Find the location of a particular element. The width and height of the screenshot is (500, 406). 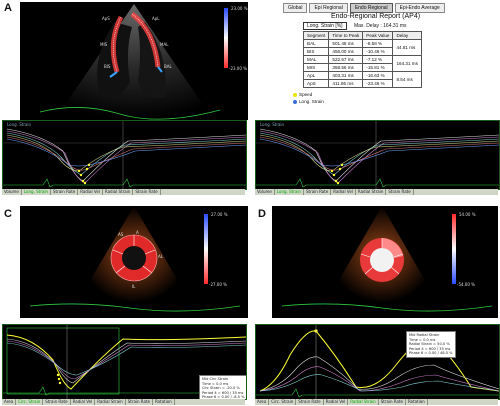

scale-top-label: 27.00 % is located at coordinates (219, 214).